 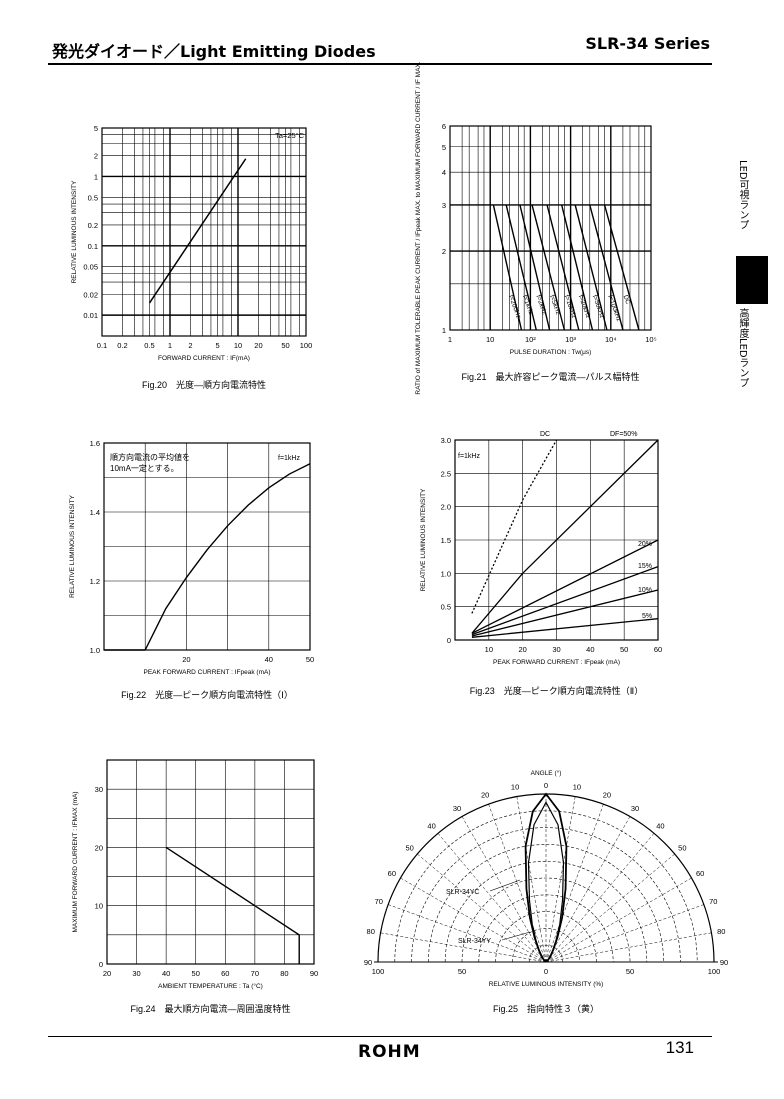 I want to click on fig20-series-line, so click(x=197, y=231).